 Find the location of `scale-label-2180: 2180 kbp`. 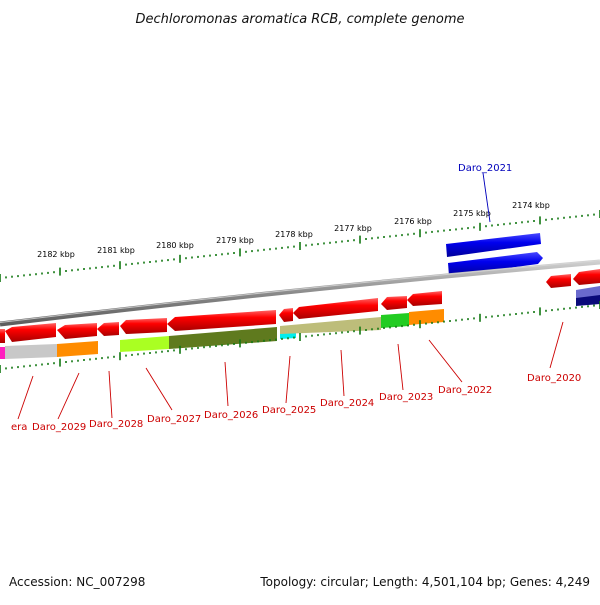

scale-label-2180: 2180 kbp is located at coordinates (175, 245).